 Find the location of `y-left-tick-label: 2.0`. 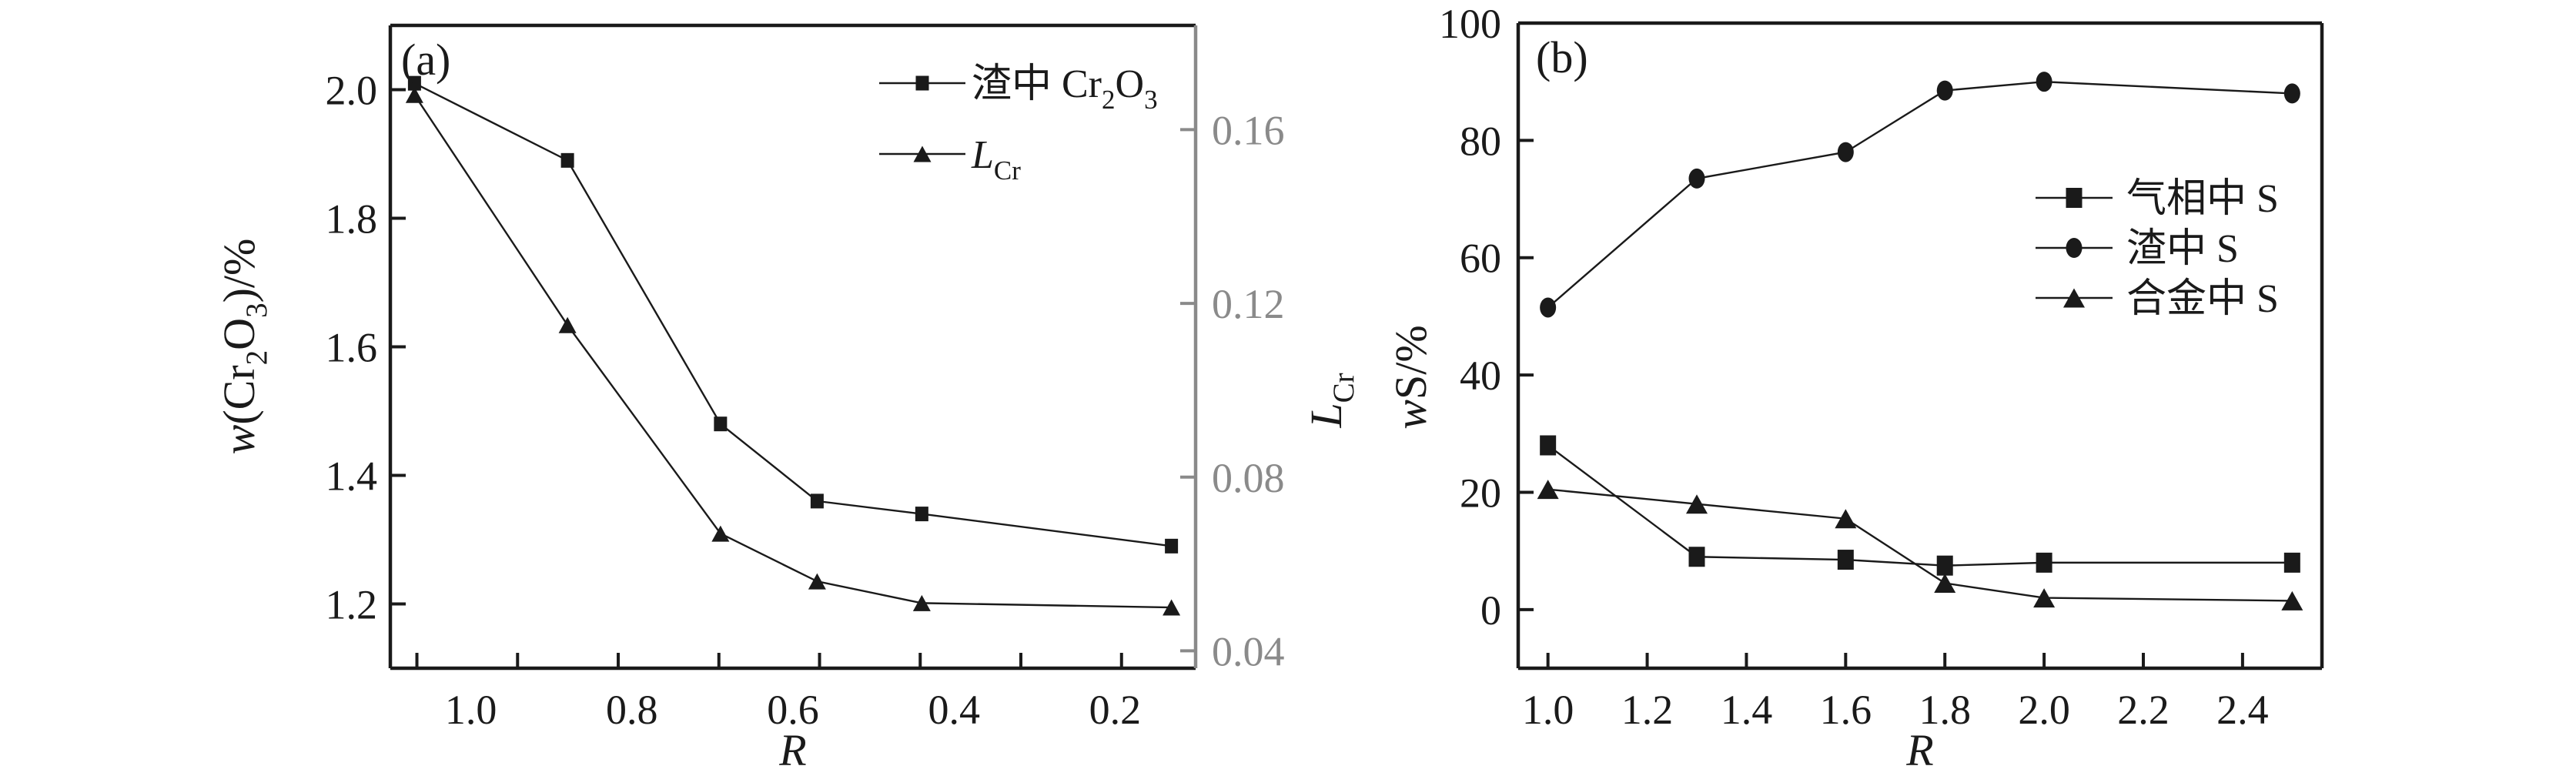

y-left-tick-label: 2.0 is located at coordinates (352, 91).